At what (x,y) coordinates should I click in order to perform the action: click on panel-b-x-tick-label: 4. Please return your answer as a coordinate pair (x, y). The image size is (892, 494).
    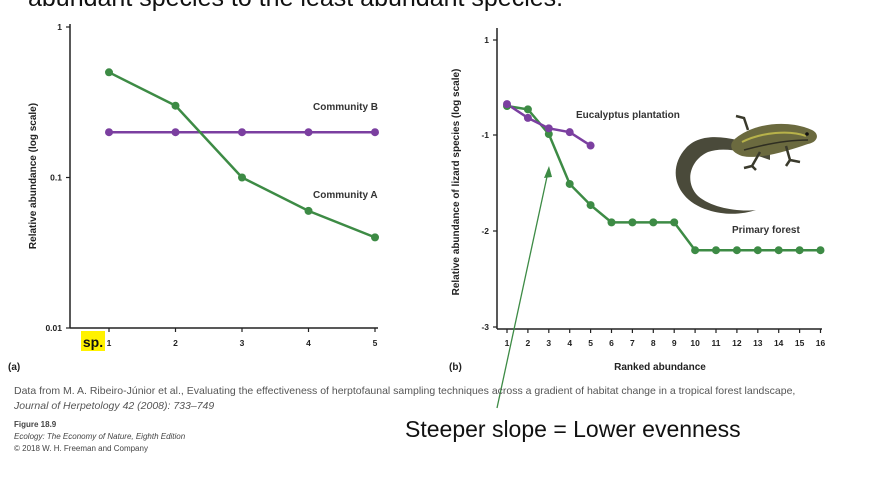
    Looking at the image, I should click on (569, 343).